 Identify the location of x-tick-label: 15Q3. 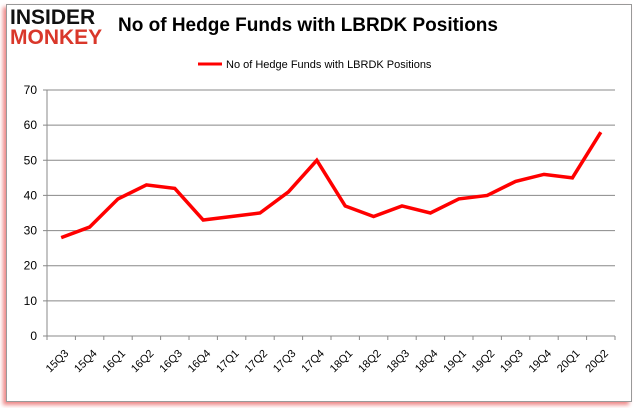
(58, 362).